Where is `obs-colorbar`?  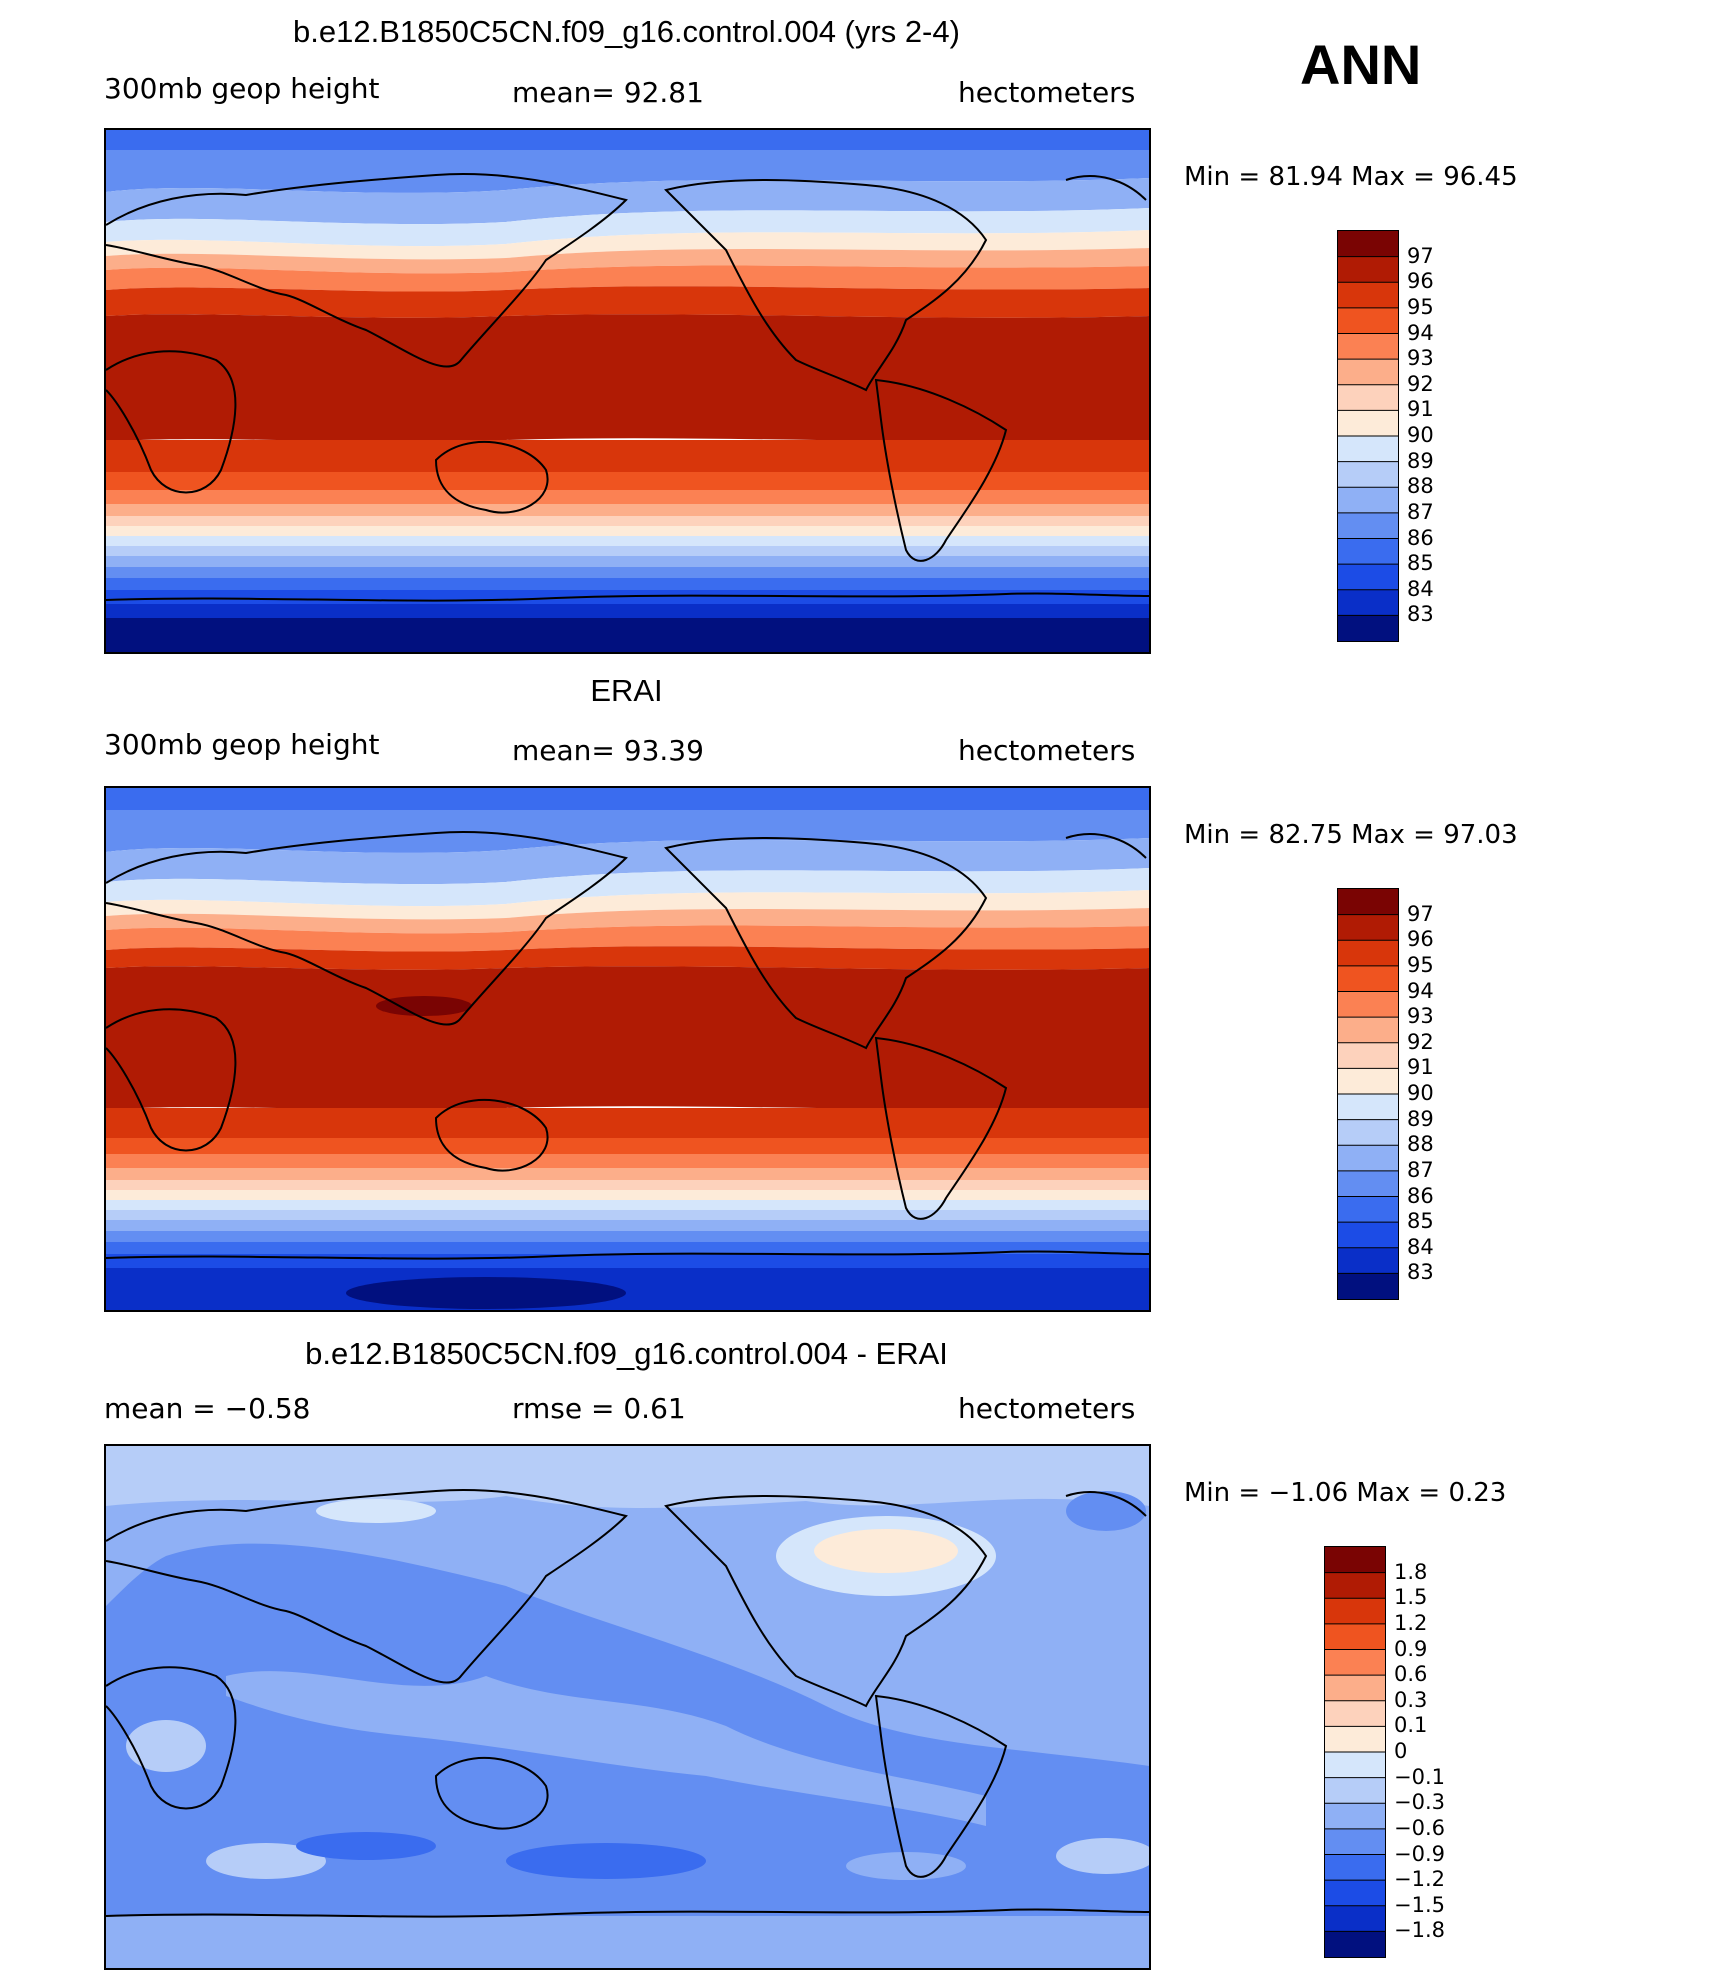
obs-colorbar is located at coordinates (1368, 1094).